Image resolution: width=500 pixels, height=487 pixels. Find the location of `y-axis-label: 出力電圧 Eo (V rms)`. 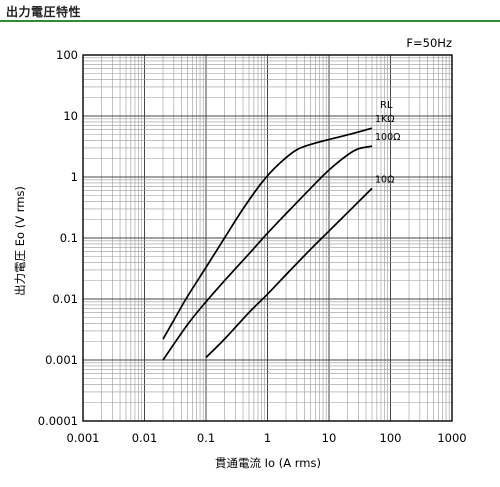

y-axis-label: 出力電圧 Eo (V rms) is located at coordinates (20, 241).